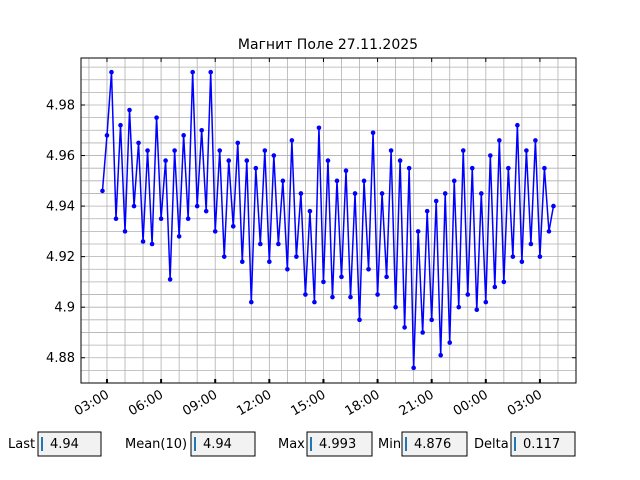  I want to click on y-tick-label: 4.96, so click(60, 156).